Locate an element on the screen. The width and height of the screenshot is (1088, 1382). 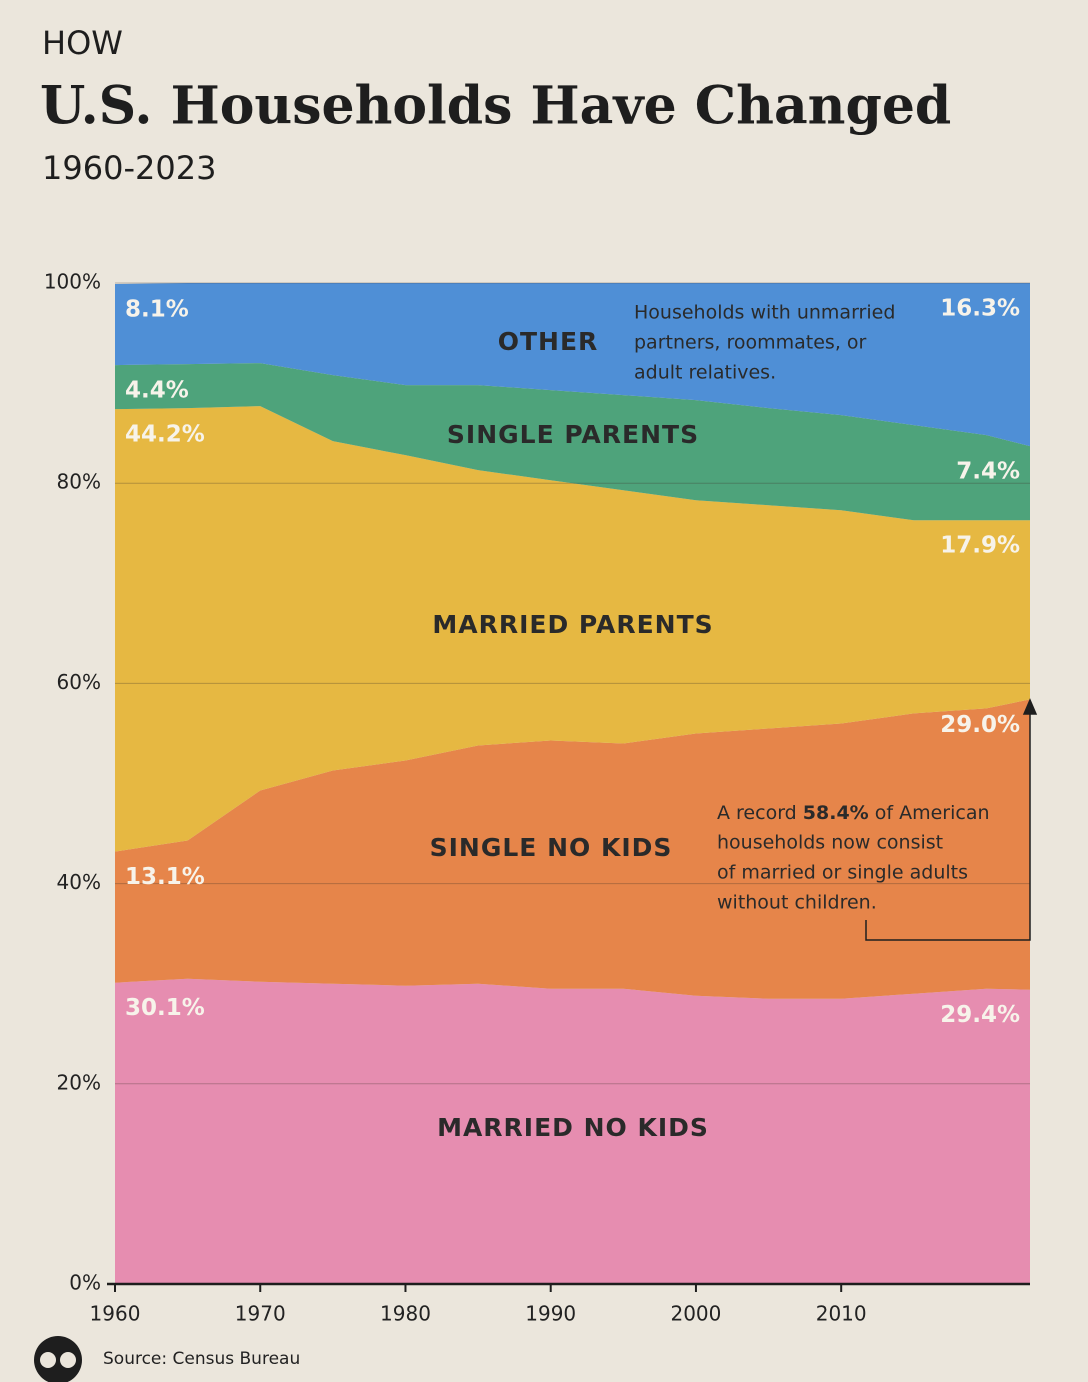
value-label: 44.2% is located at coordinates (165, 435).